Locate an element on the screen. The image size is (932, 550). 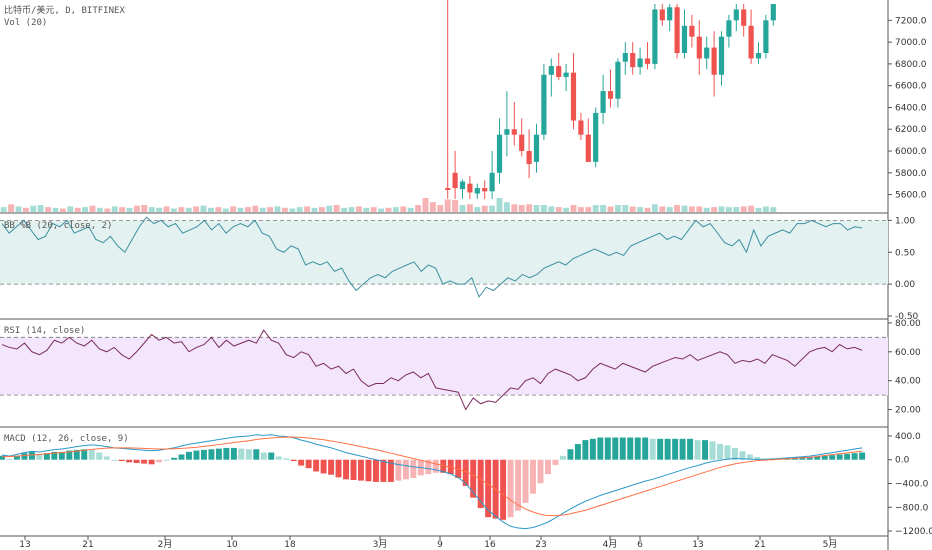
time-tick-label: 21 is located at coordinates (759, 545).